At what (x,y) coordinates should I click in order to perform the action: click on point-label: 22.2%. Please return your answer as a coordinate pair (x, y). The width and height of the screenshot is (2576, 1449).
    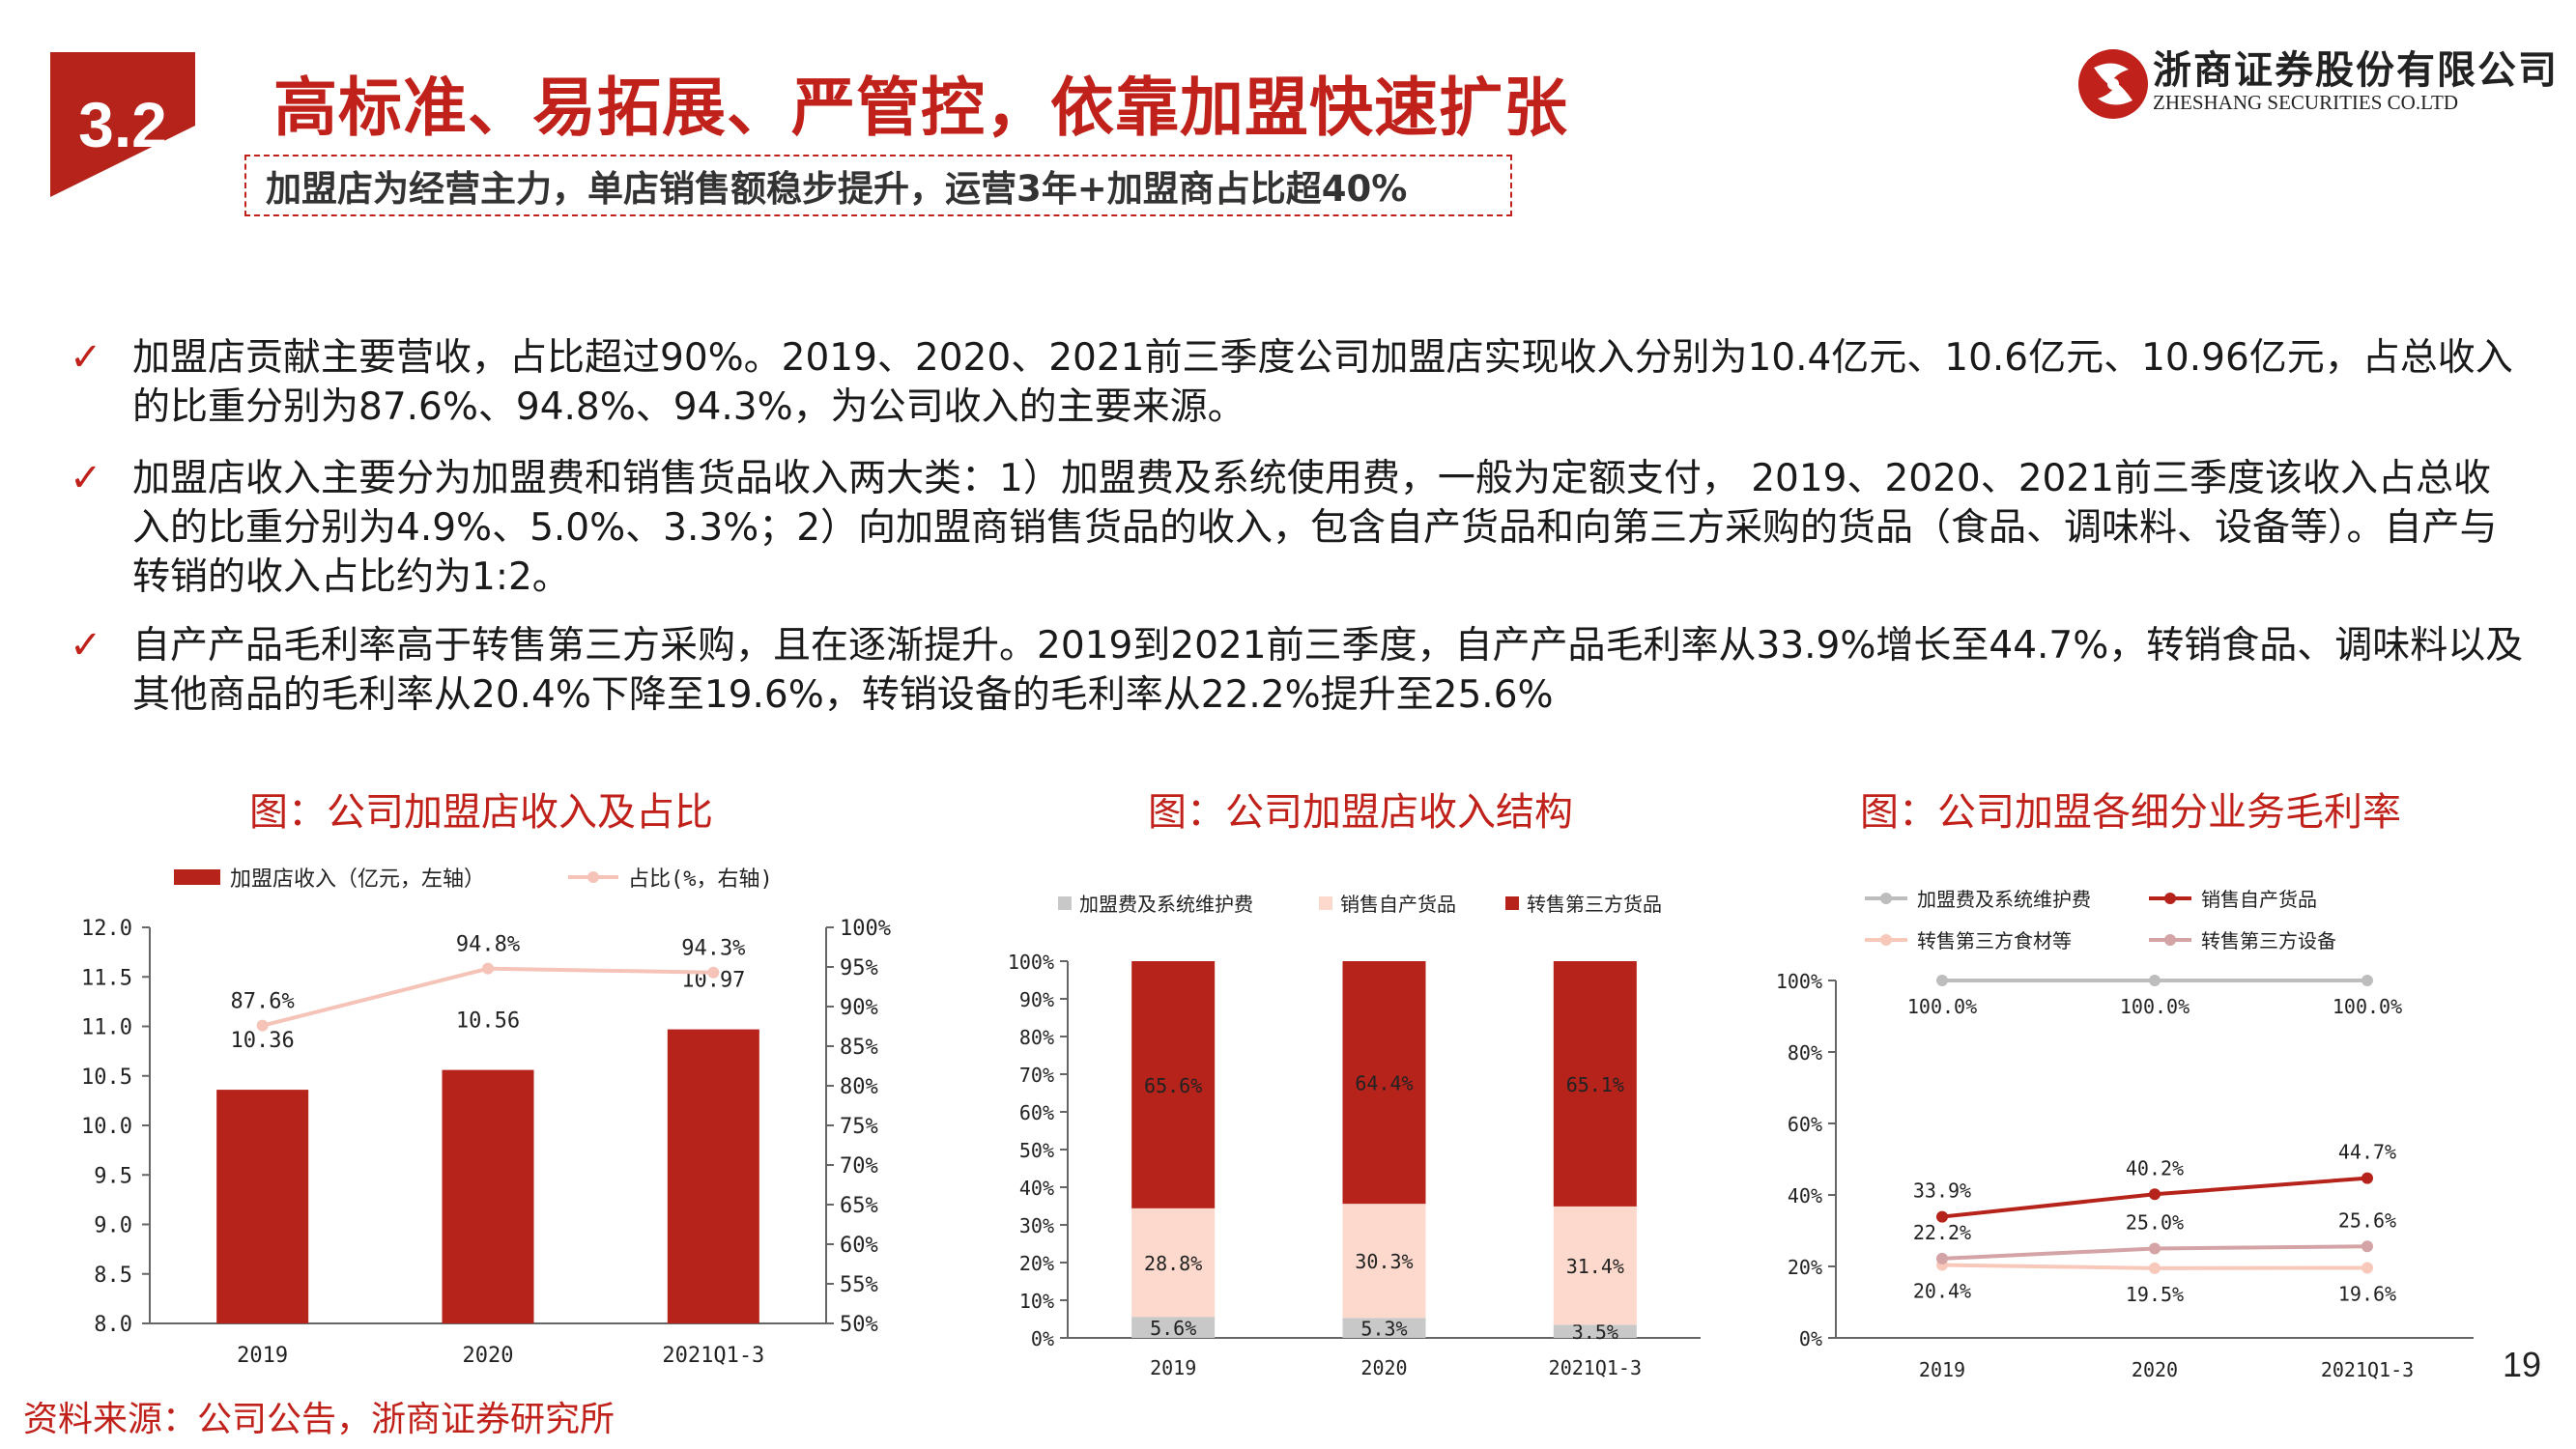
    Looking at the image, I should click on (1942, 1232).